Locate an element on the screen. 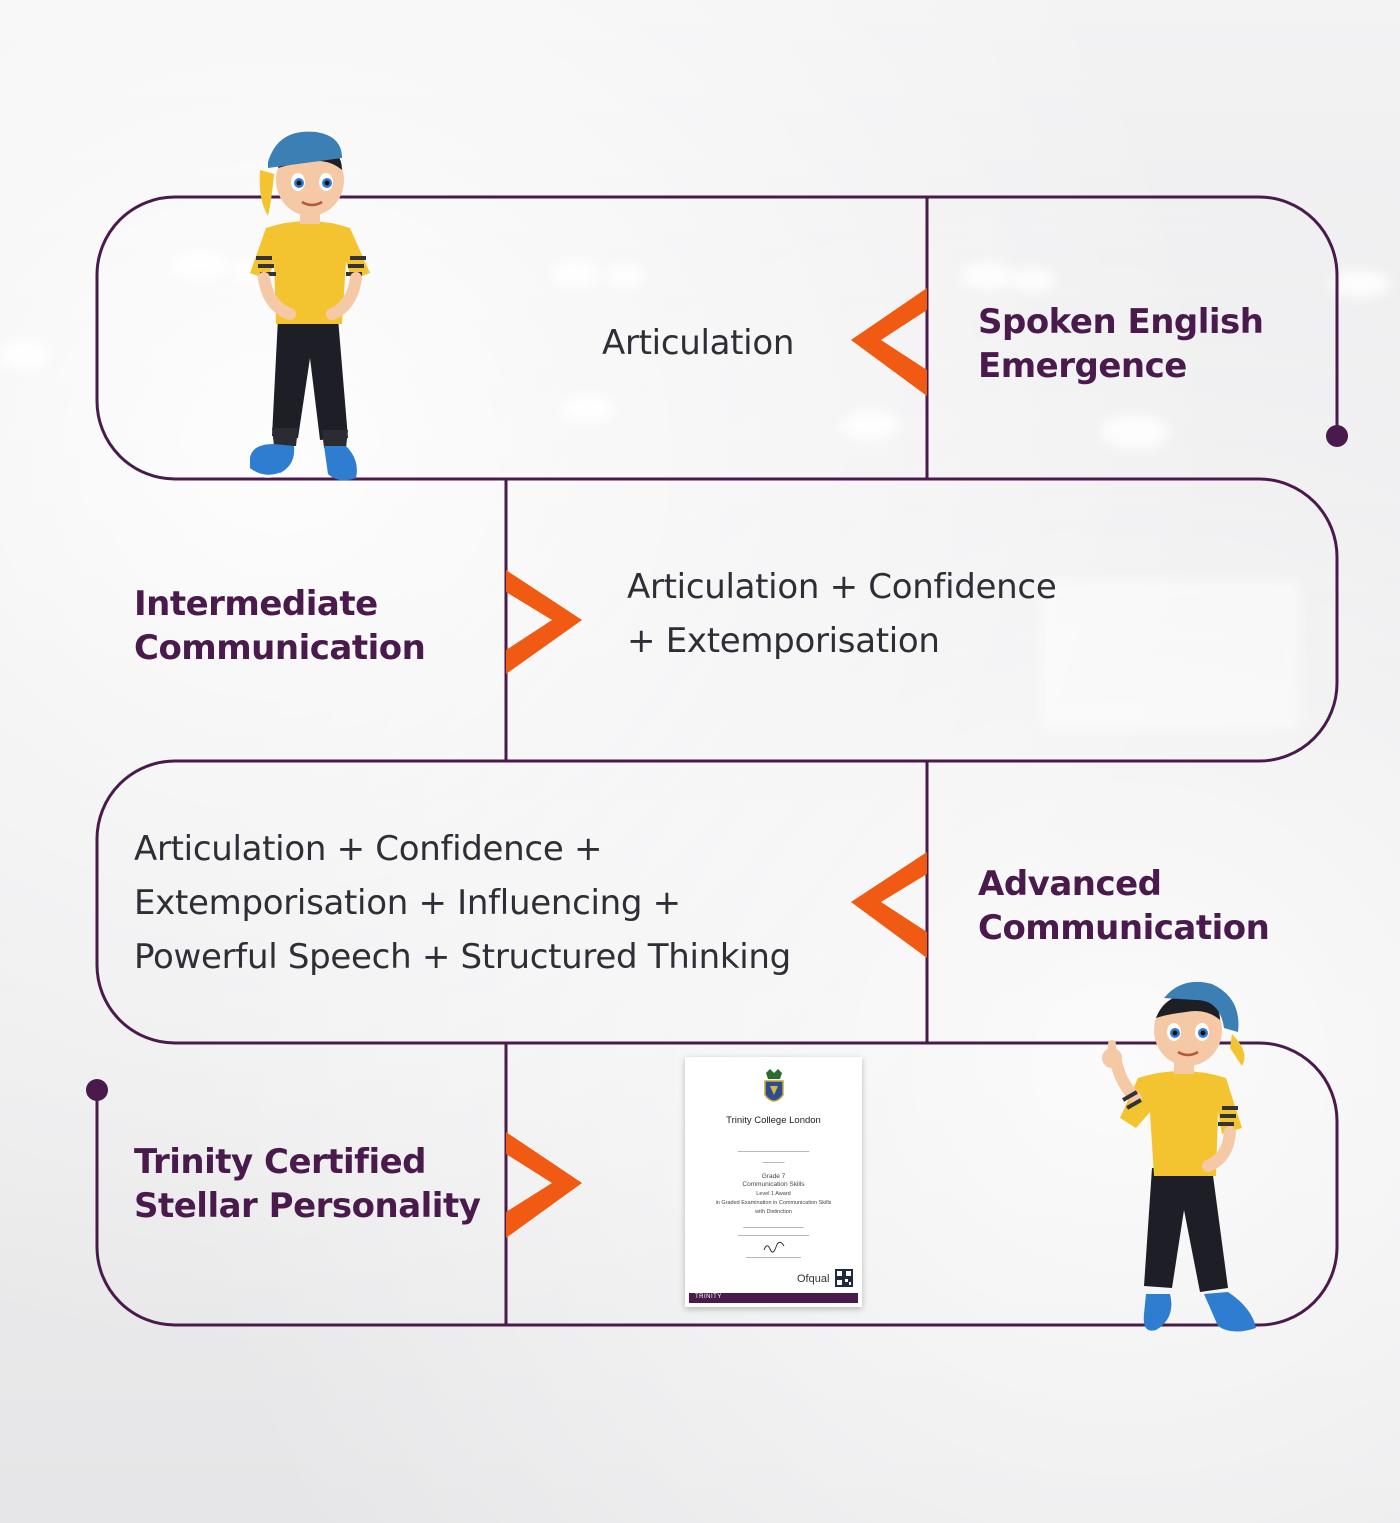  qr-code-icon is located at coordinates (844, 1278).